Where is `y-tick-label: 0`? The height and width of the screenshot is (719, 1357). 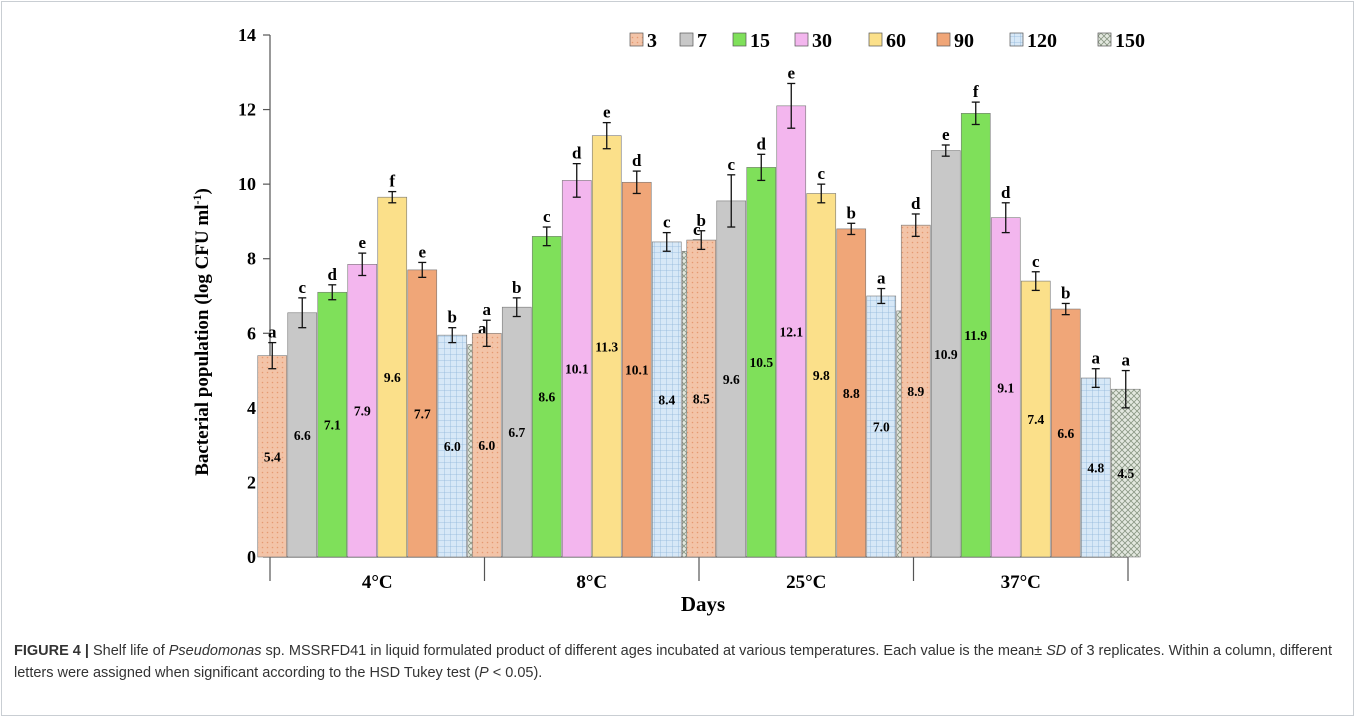 y-tick-label: 0 is located at coordinates (251, 557).